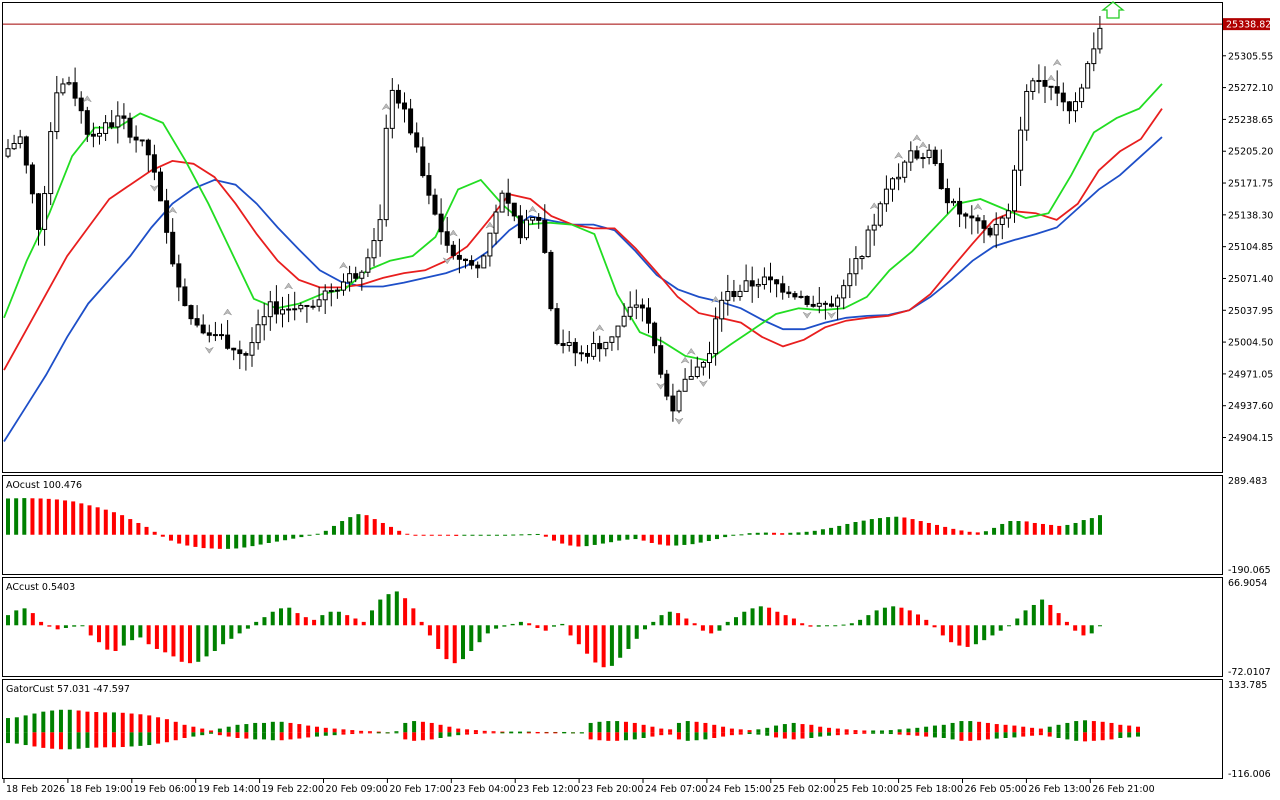 The image size is (1280, 800). Describe the element at coordinates (1249, 570) in the screenshot. I see `ao-axis-min: -190.065` at that location.